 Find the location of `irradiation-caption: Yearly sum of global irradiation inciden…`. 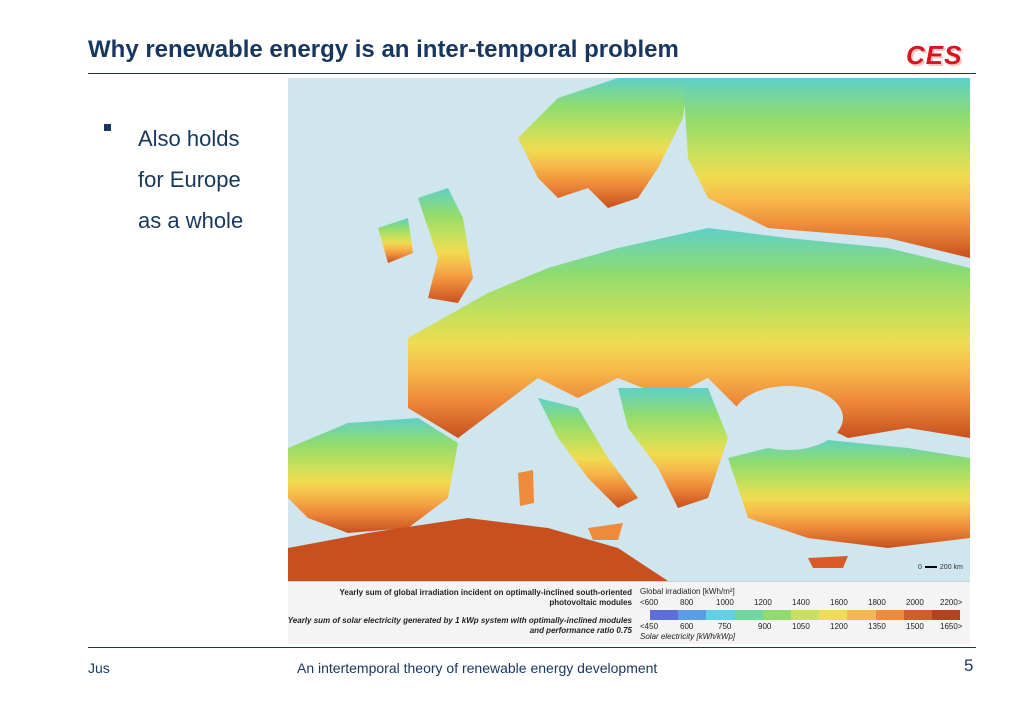

irradiation-caption: Yearly sum of global irradiation inciden… is located at coordinates (485, 597).